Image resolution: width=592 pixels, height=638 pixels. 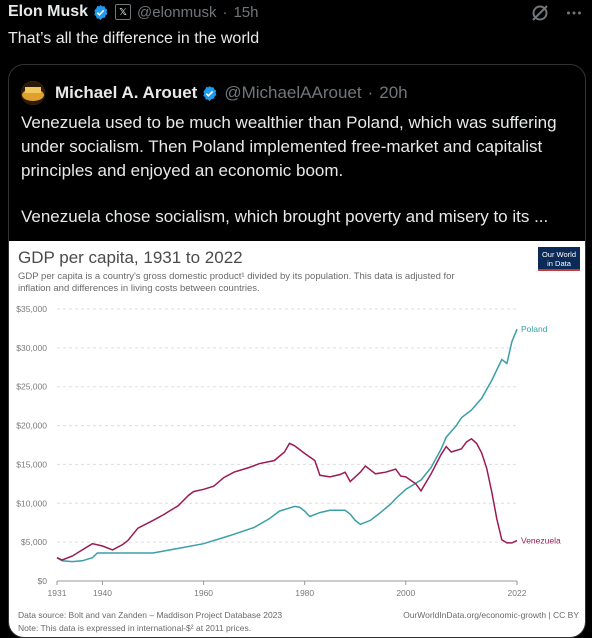 I want to click on grok-icon, so click(x=540, y=15).